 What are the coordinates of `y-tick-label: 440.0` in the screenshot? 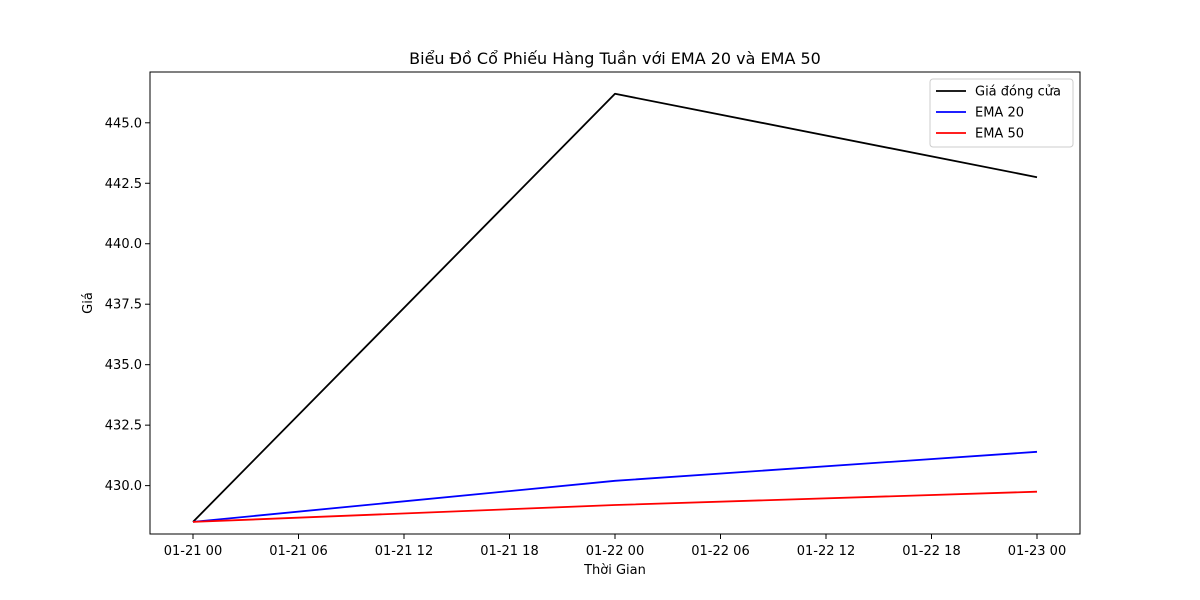 It's located at (123, 244).